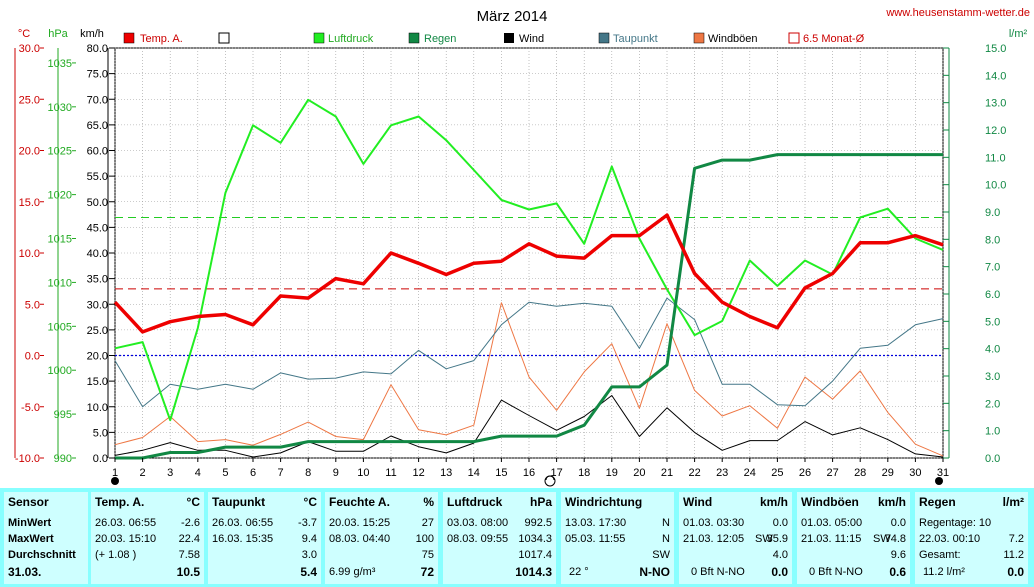  I want to click on x-tick-label: 12, so click(418, 473).